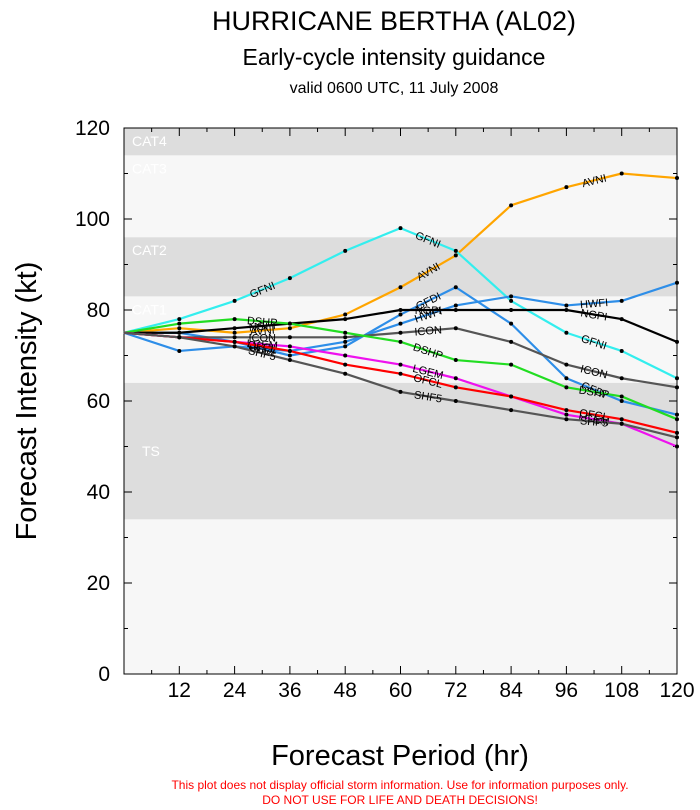 The height and width of the screenshot is (810, 700). Describe the element at coordinates (400, 800) in the screenshot. I see `disclaimer-line-2: DO NOT USE FOR LIFE AND DEATH DECISIONS!` at that location.